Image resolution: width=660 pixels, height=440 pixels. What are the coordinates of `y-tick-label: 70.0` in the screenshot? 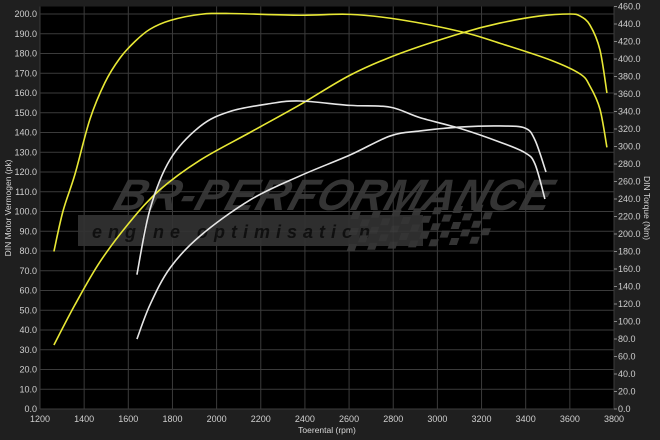 It's located at (28, 271).